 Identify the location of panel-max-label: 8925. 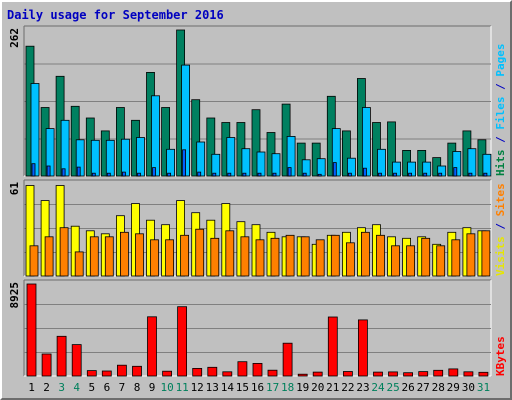
(14, 295).